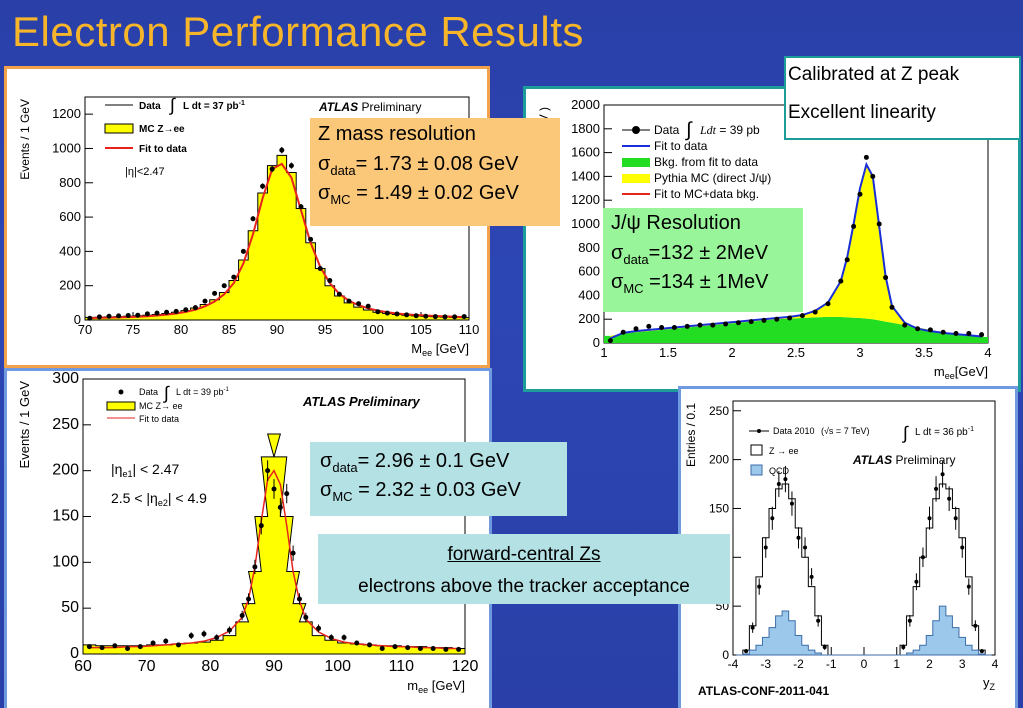  I want to click on fit-curve, so click(796, 250).